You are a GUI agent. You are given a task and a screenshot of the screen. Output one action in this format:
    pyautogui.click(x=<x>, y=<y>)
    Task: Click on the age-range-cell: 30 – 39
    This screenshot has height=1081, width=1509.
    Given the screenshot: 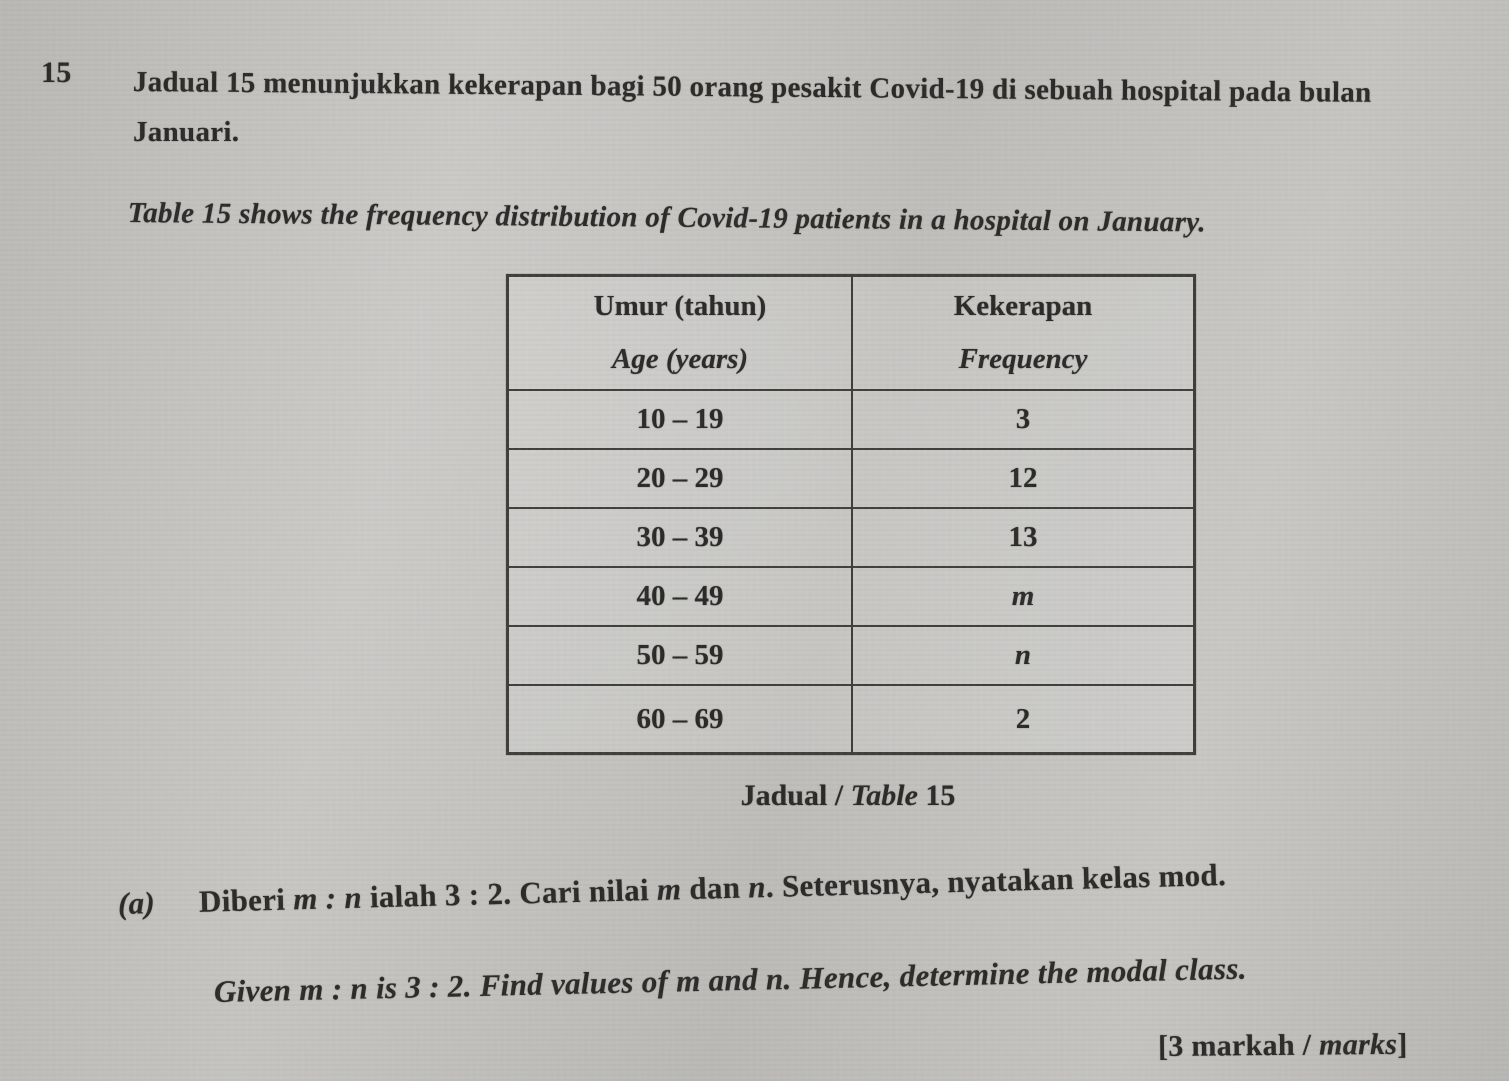 What is the action you would take?
    pyautogui.click(x=681, y=537)
    